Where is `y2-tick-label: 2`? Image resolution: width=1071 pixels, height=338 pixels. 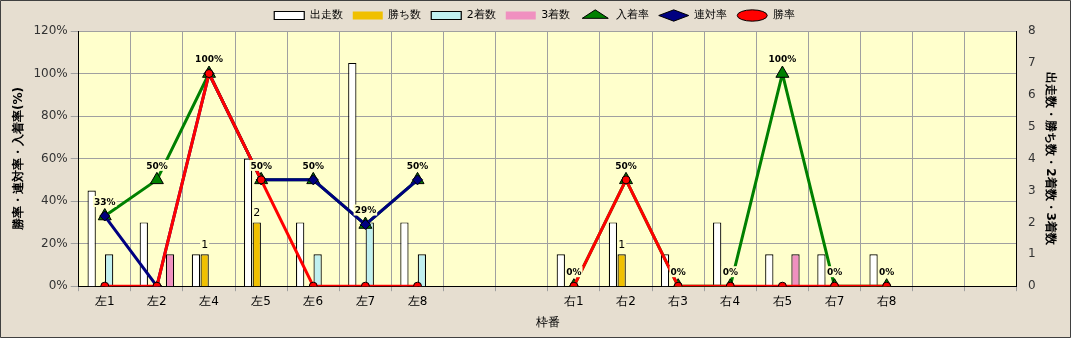
y2-tick-label: 2 is located at coordinates (1031, 221).